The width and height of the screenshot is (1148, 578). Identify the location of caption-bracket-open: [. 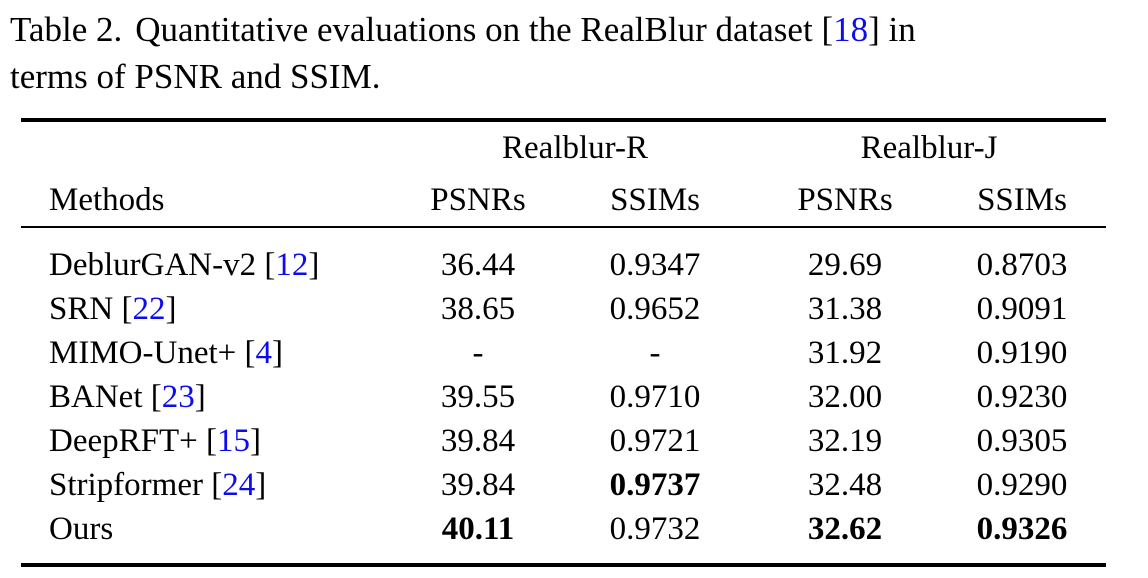
(827, 29).